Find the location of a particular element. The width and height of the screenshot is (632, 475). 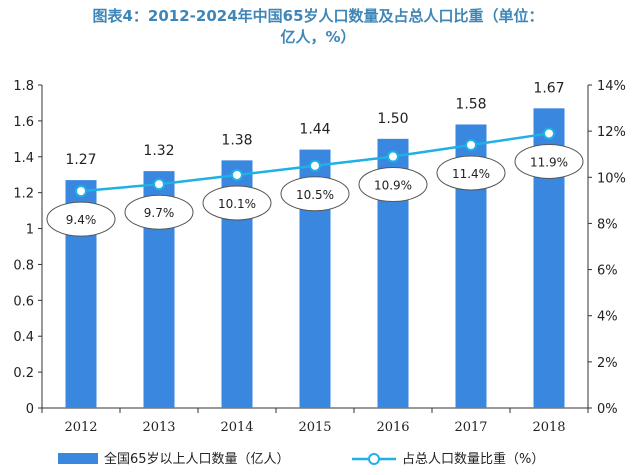

percent-value-label: 9.4% is located at coordinates (81, 220).